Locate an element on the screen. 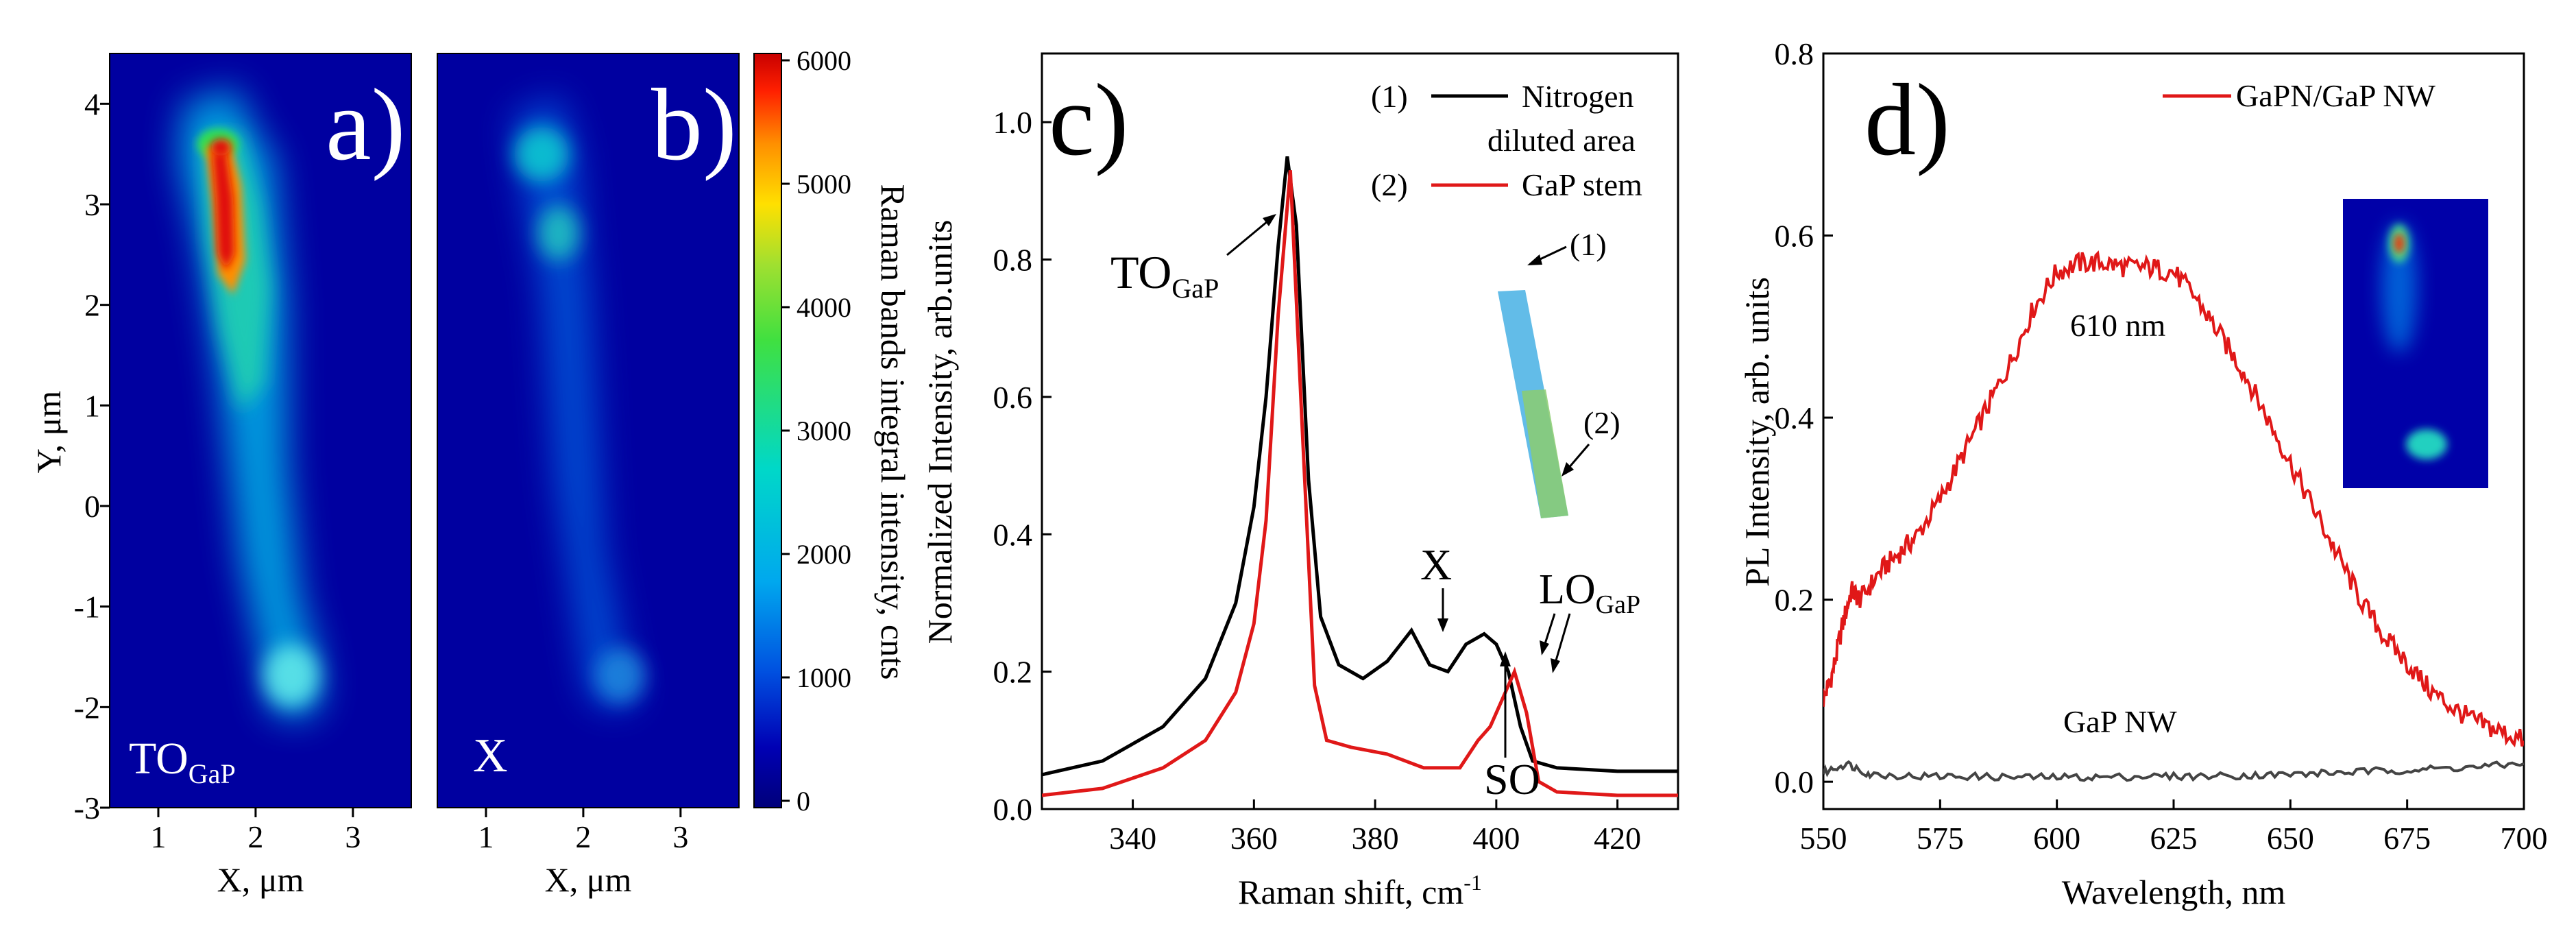 Image resolution: width=2576 pixels, height=940 pixels. y-tick-label-2: 2 is located at coordinates (92, 305).